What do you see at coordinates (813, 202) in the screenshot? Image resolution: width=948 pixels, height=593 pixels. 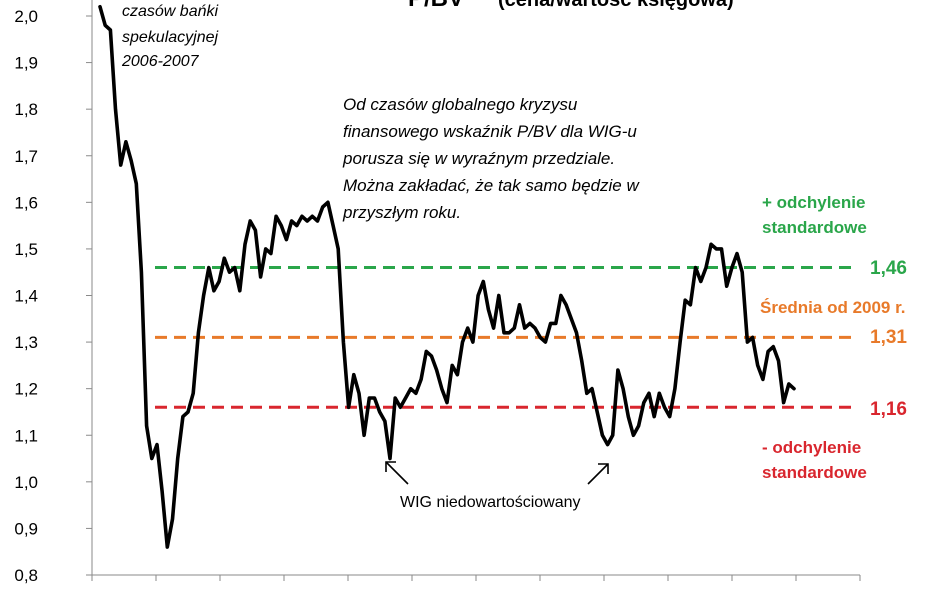 I see `plus-sd-label-1: + odchylenie` at bounding box center [813, 202].